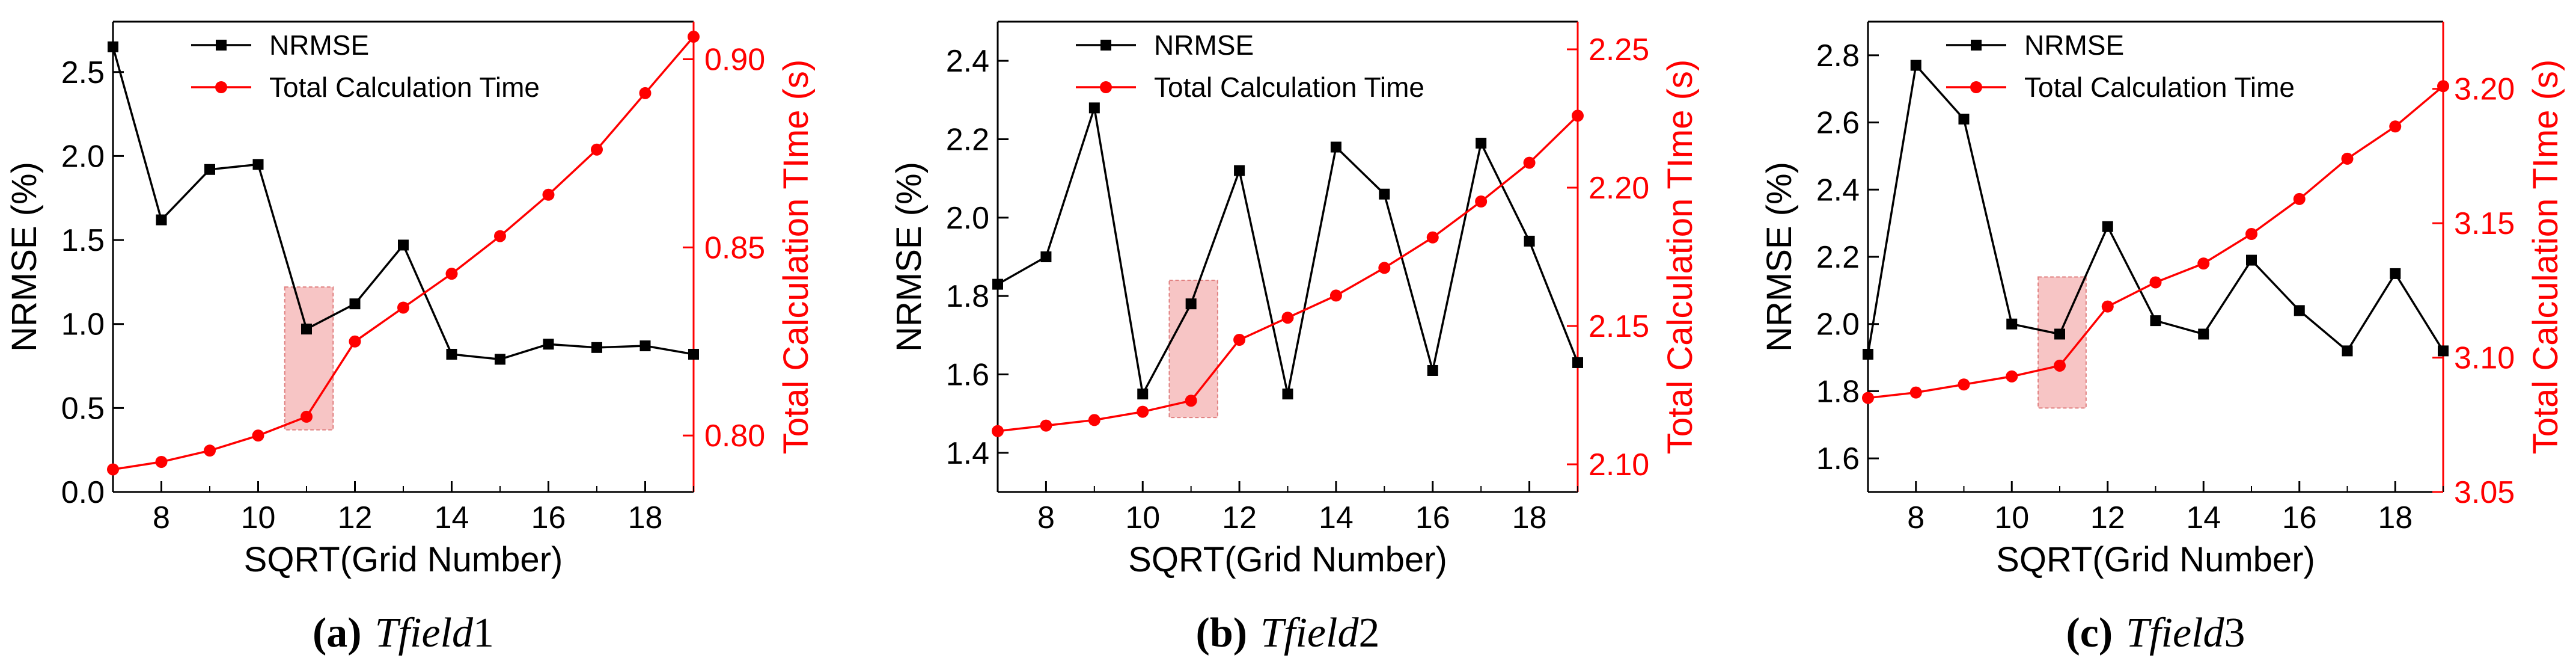 This screenshot has width=2576, height=664. What do you see at coordinates (2234, 633) in the screenshot?
I see `caption-number: 3` at bounding box center [2234, 633].